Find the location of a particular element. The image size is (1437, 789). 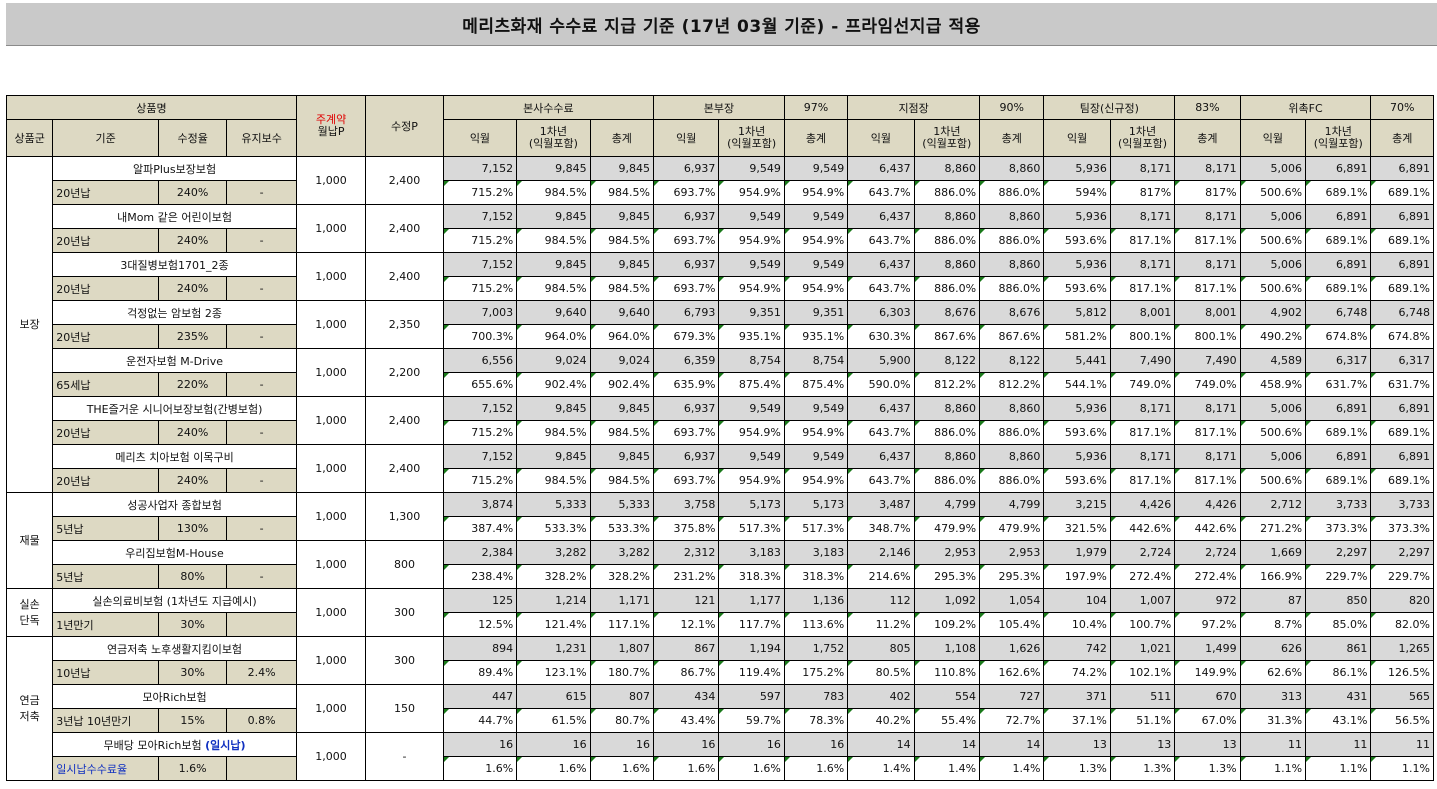

amount-cell: 8,001 is located at coordinates (1142, 312).